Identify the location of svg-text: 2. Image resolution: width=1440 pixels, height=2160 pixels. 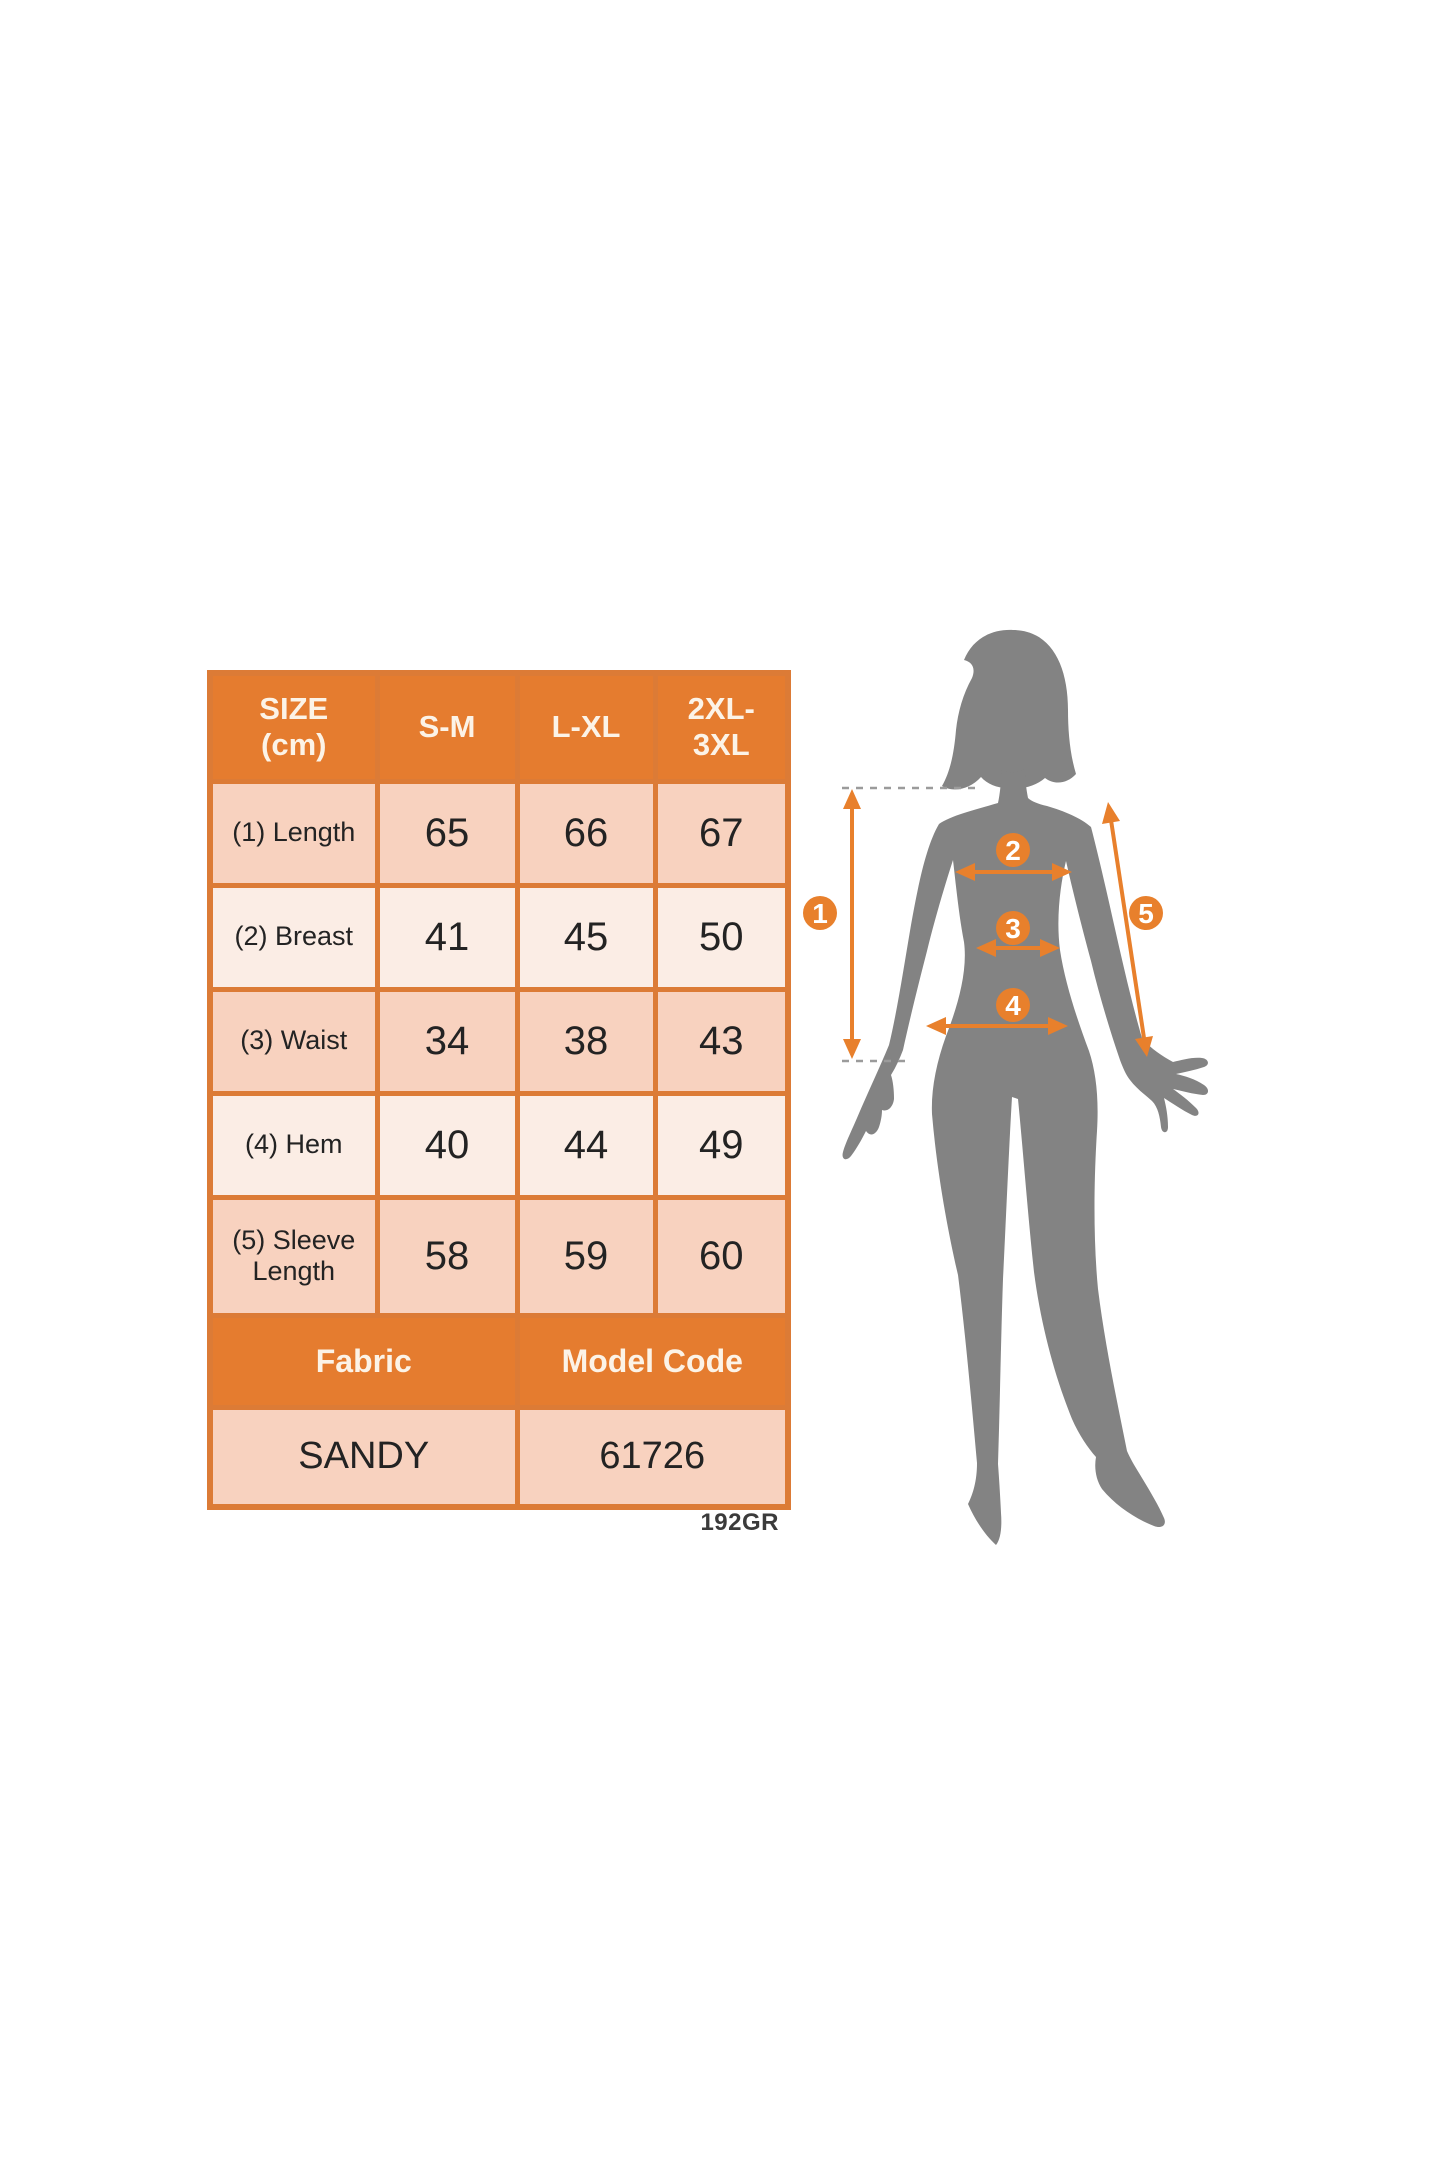
(1013, 850).